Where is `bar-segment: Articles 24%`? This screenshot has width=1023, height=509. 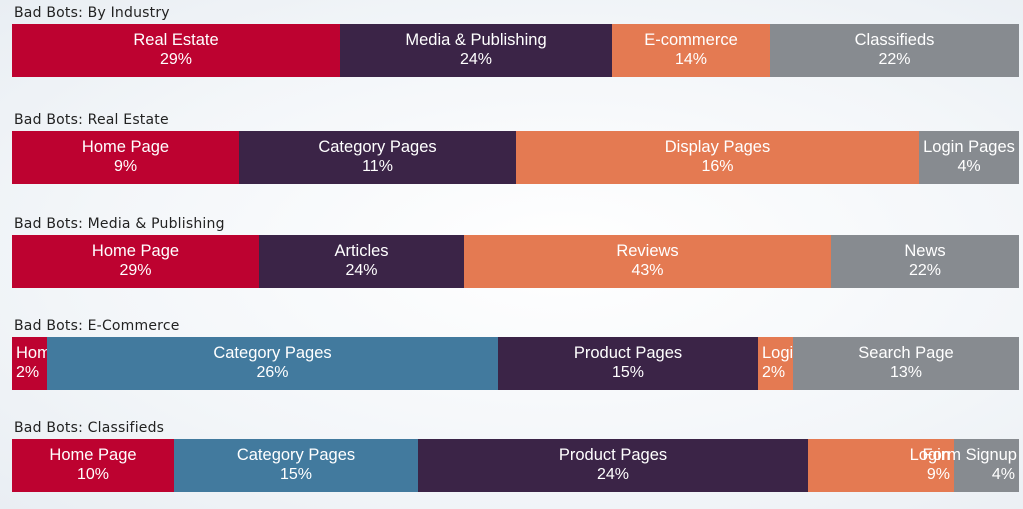
bar-segment: Articles 24% is located at coordinates (361, 261).